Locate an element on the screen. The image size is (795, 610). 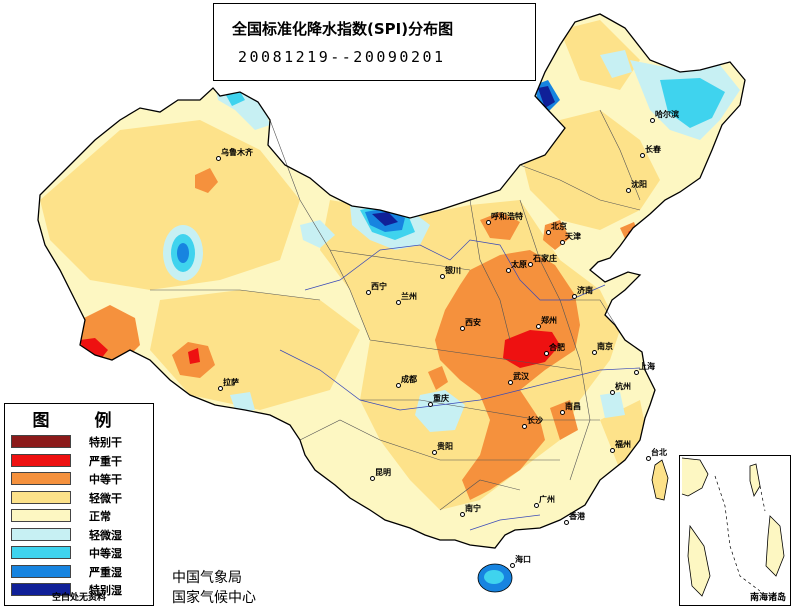
legend-row: 严重干 is located at coordinates (81, 461).